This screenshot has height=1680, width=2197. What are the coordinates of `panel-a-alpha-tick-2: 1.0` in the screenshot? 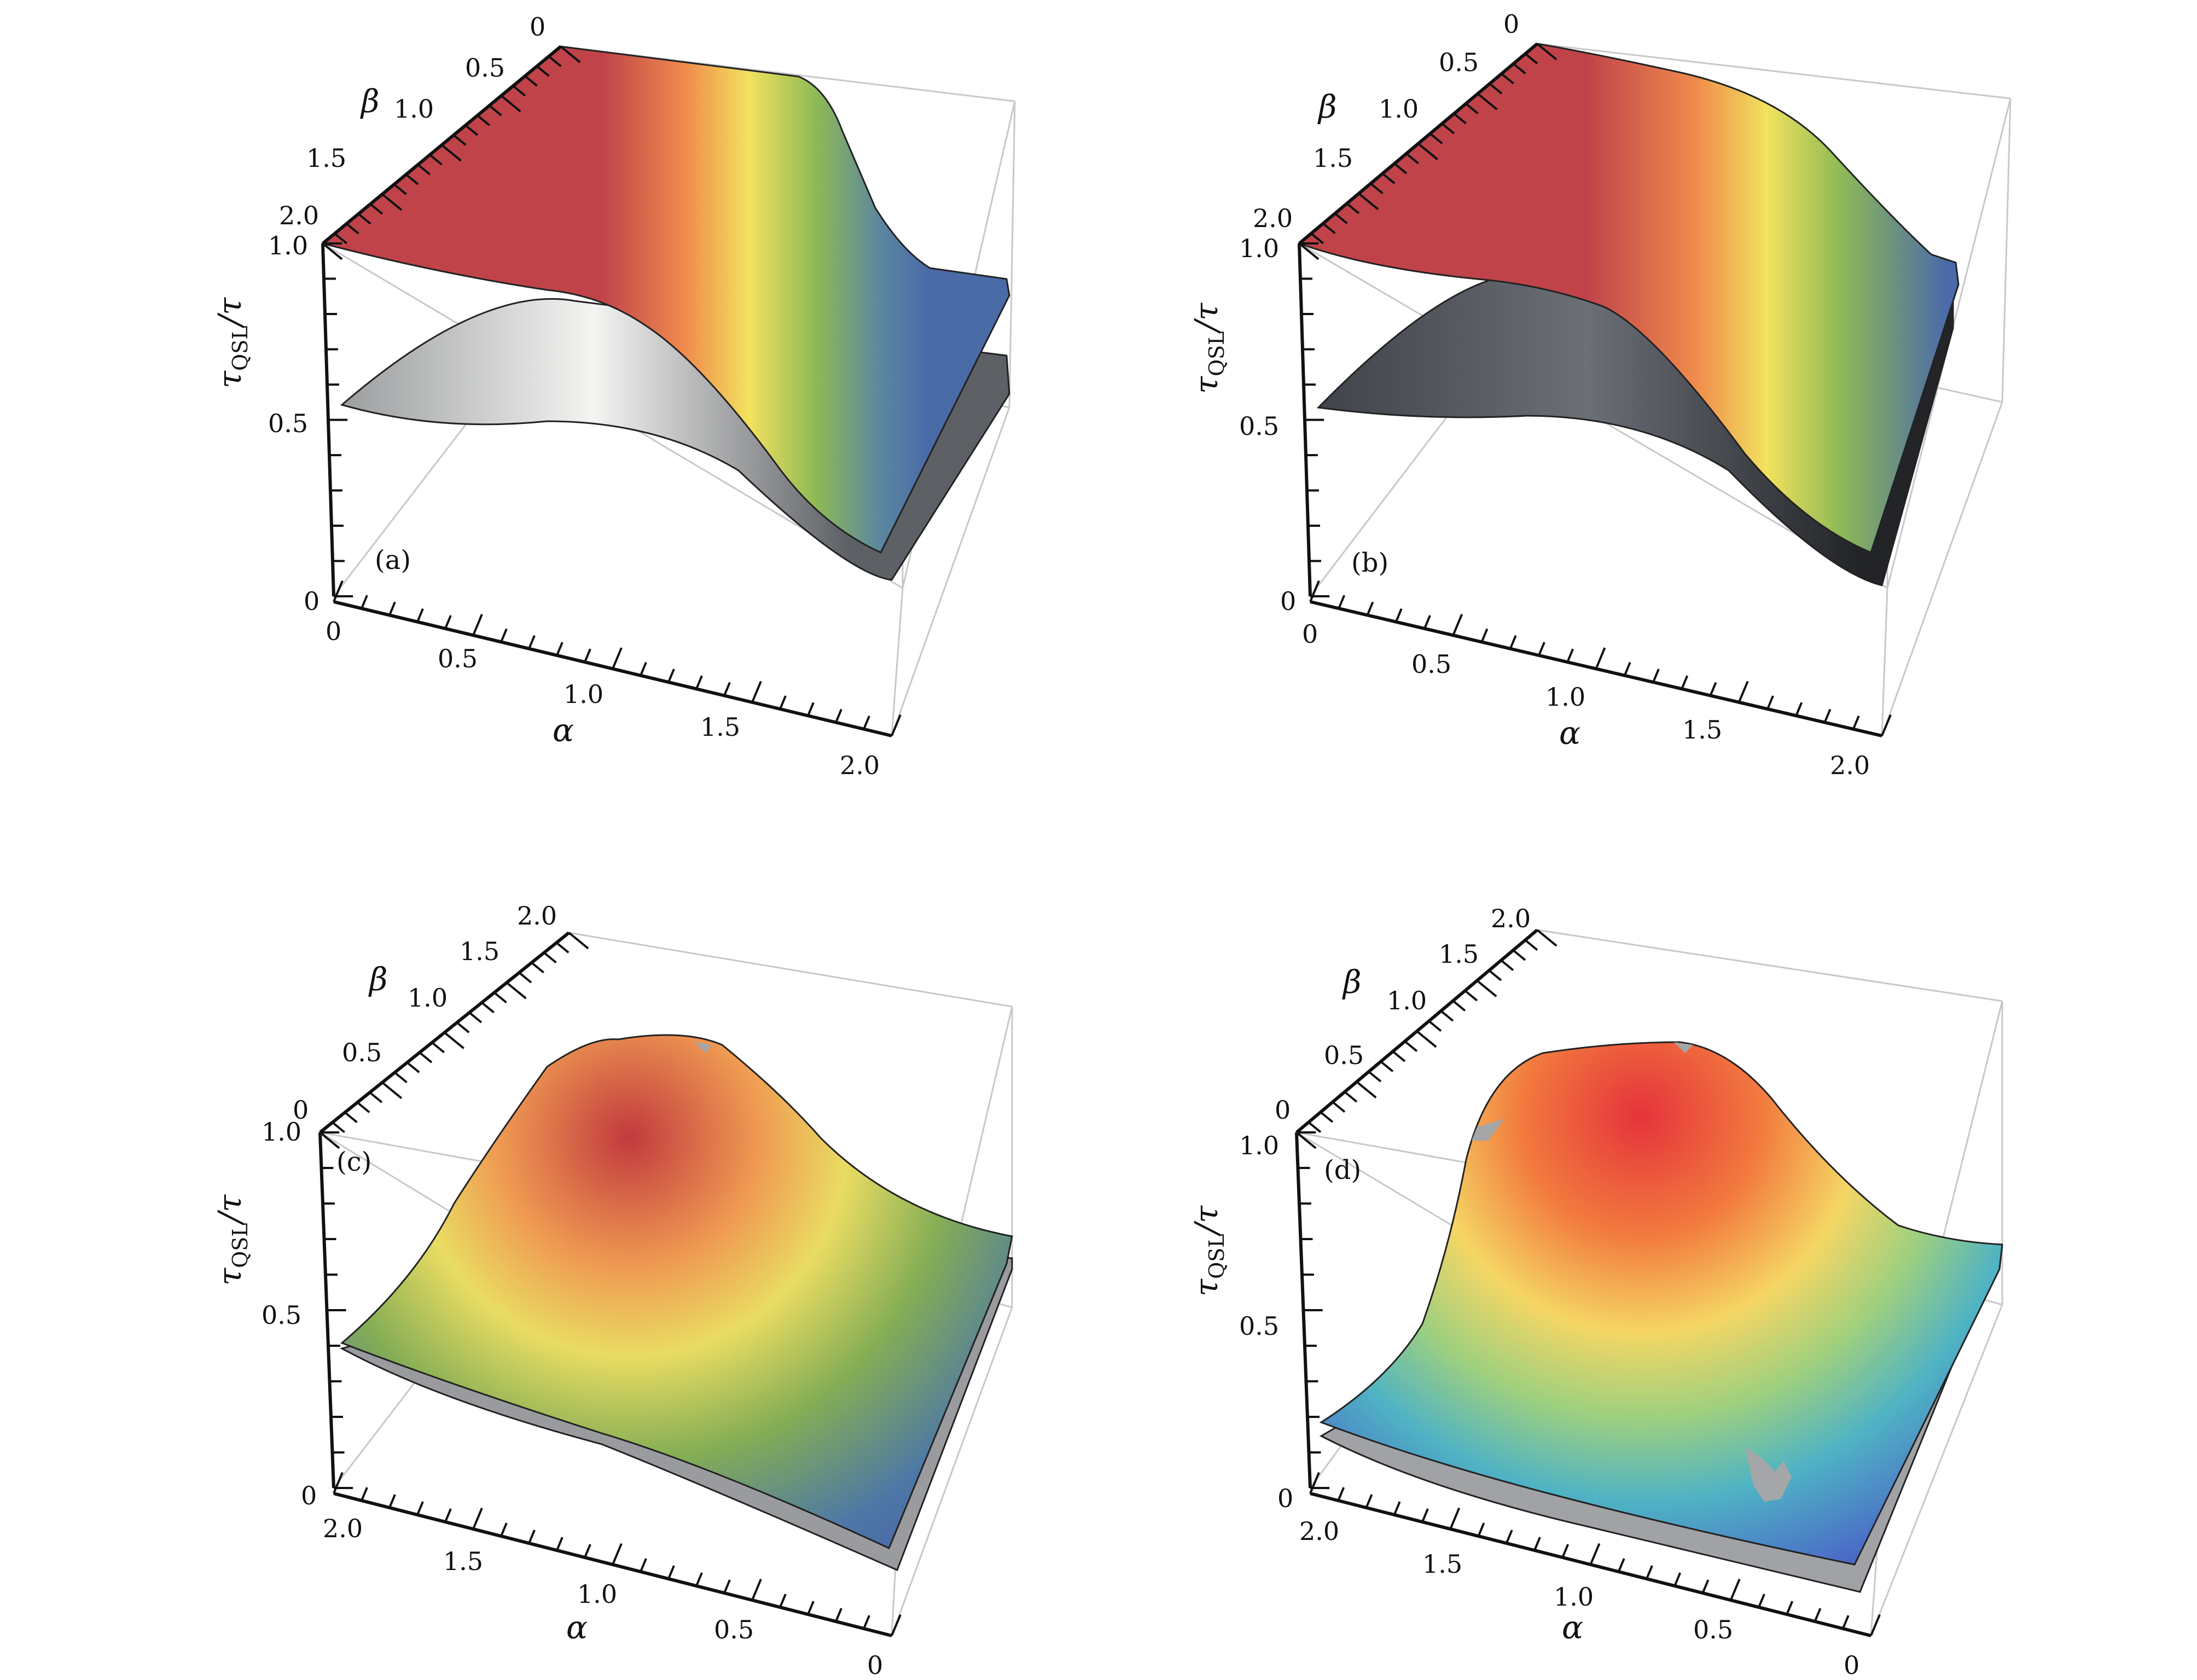 It's located at (583, 694).